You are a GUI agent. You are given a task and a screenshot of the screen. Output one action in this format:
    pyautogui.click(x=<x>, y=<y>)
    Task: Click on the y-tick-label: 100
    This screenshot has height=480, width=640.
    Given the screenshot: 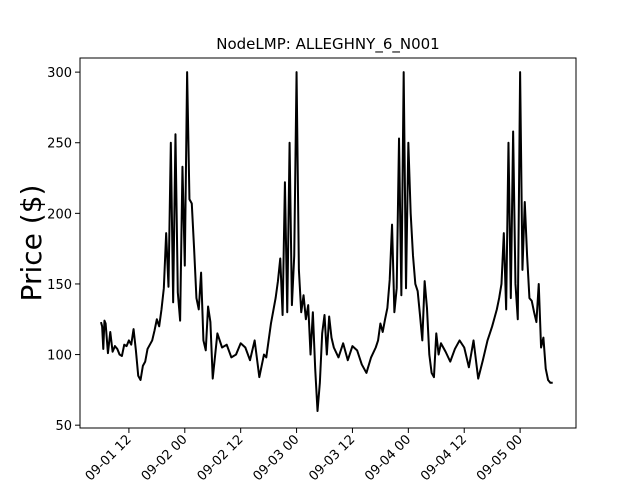 What is the action you would take?
    pyautogui.click(x=59, y=356)
    